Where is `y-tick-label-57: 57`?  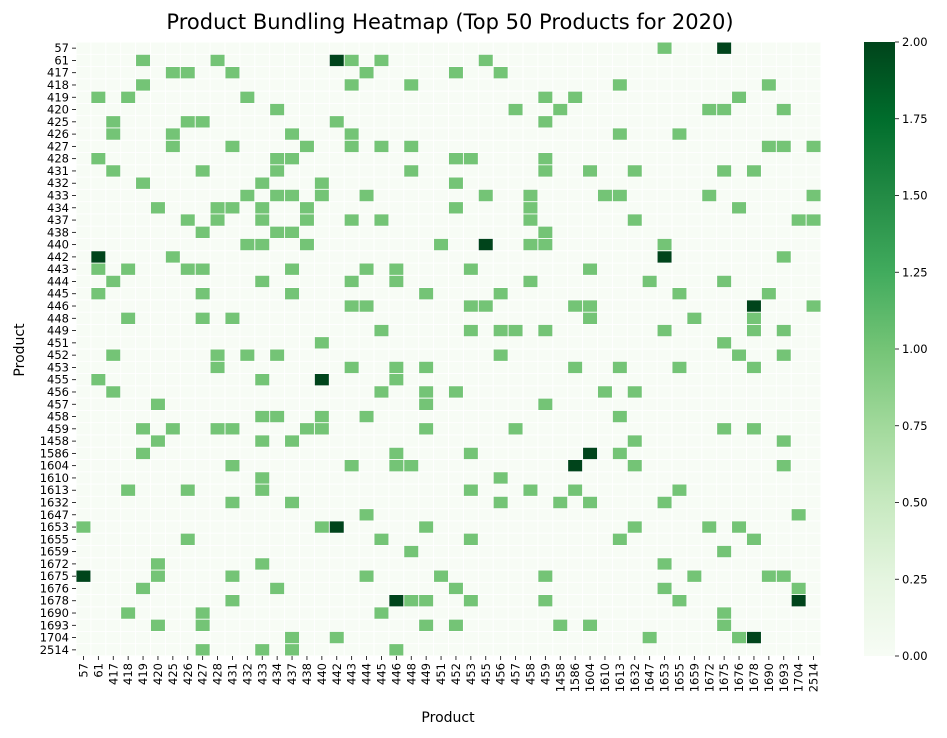
y-tick-label-57: 57 is located at coordinates (61, 48).